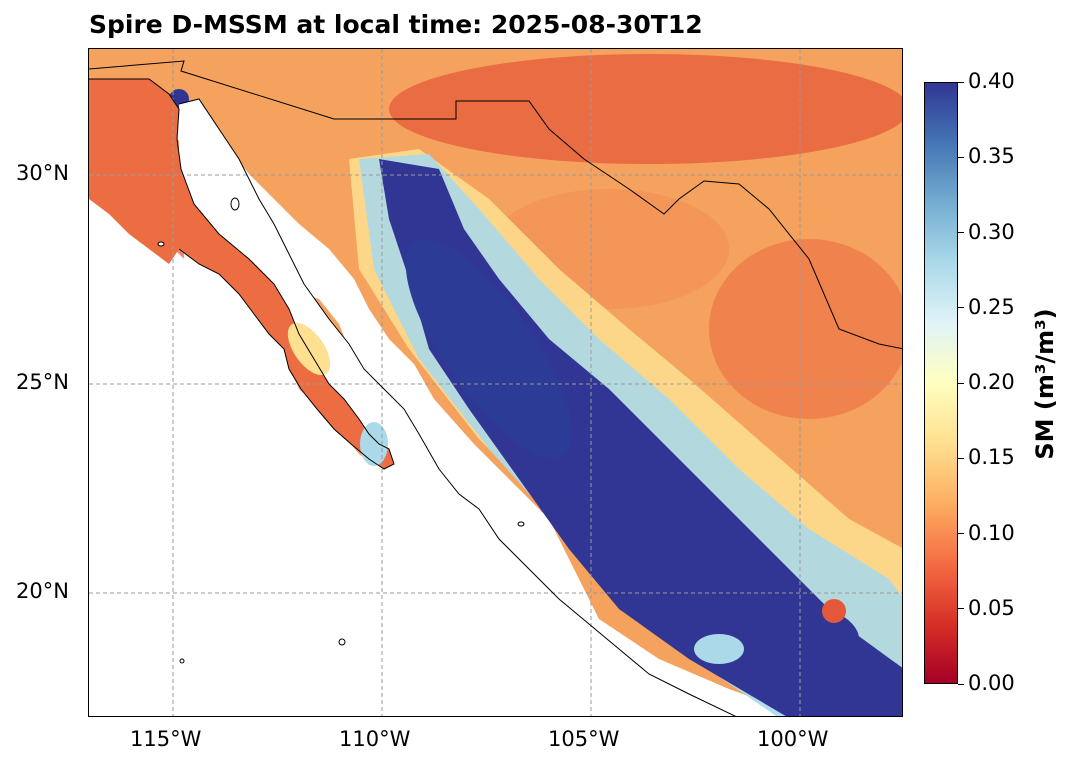 The width and height of the screenshot is (1075, 767). Describe the element at coordinates (166, 739) in the screenshot. I see `x-tick-115w: 115°W` at that location.